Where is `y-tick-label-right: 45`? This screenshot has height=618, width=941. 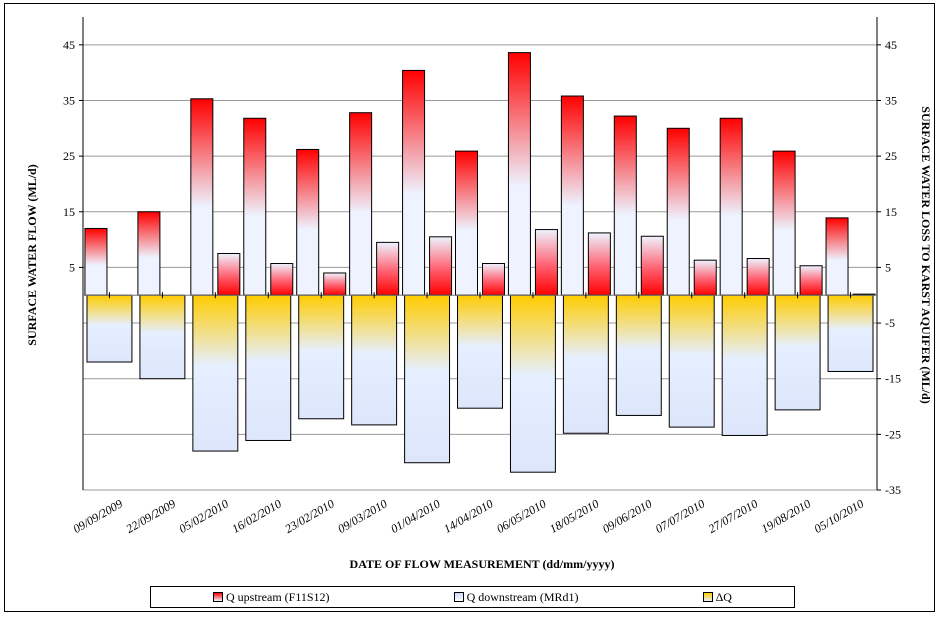
y-tick-label-right: 45 is located at coordinates (891, 45).